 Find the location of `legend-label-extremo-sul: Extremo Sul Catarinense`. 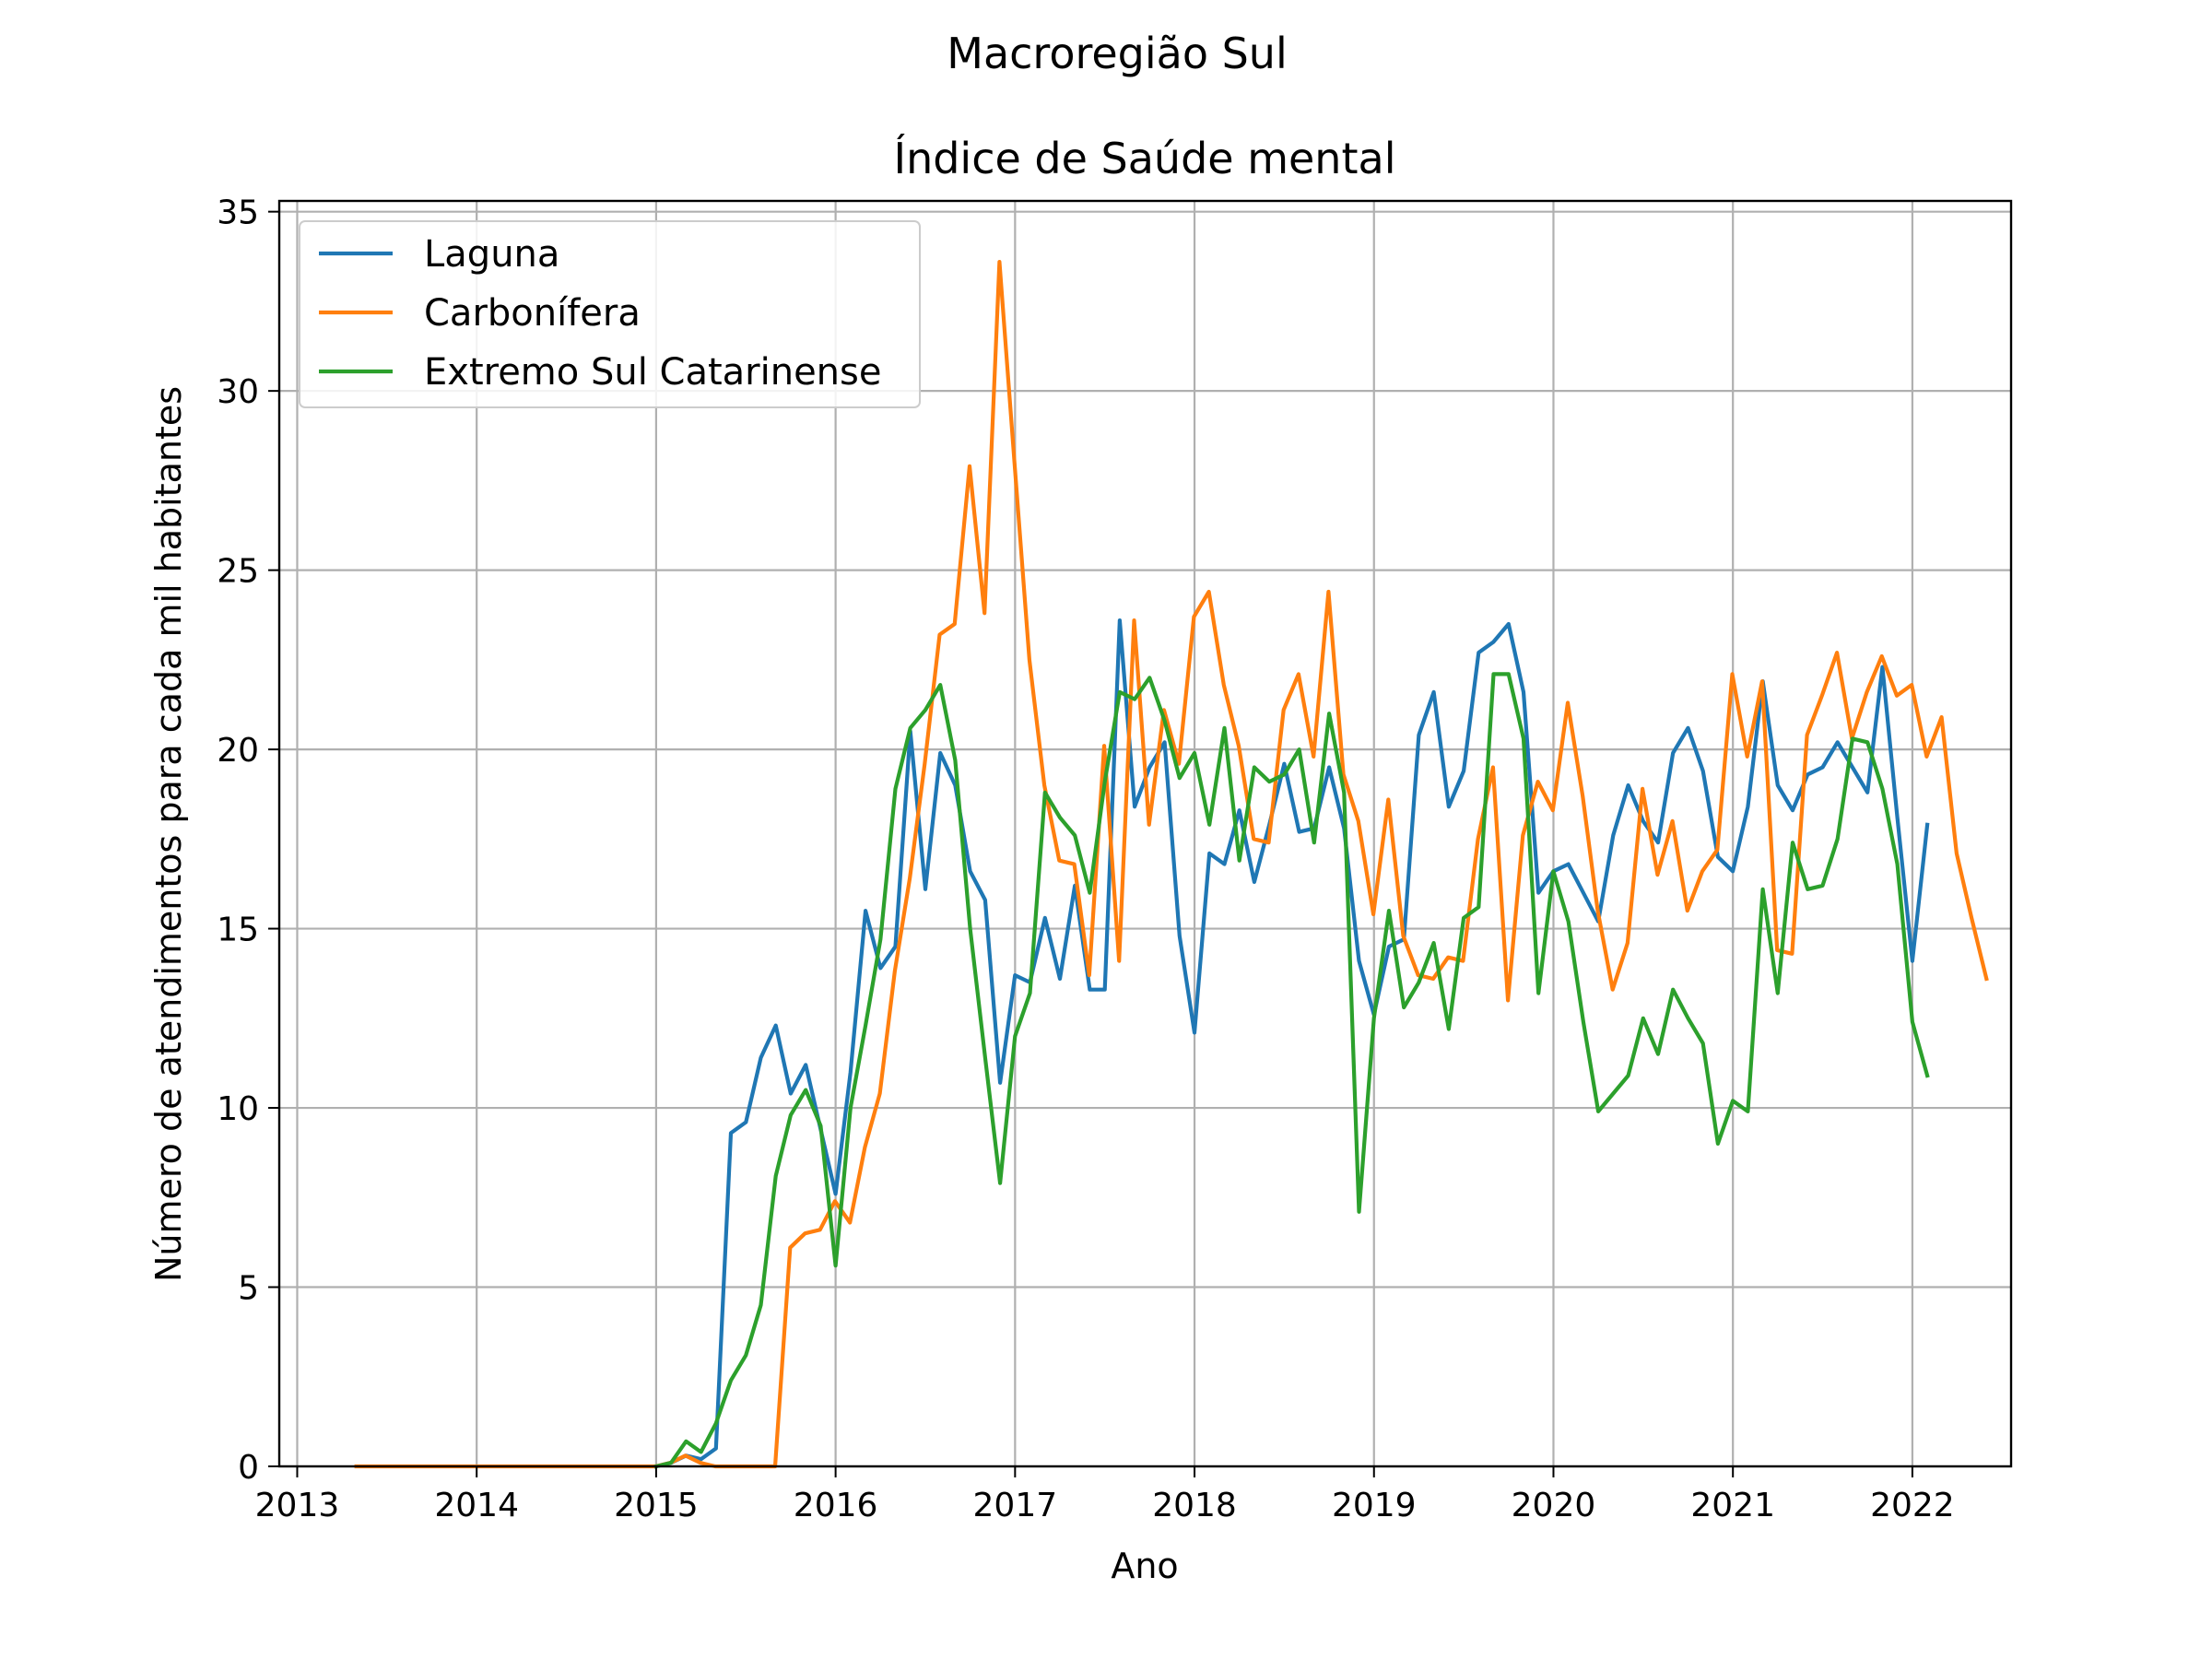

legend-label-extremo-sul: Extremo Sul Catarinense is located at coordinates (652, 372).